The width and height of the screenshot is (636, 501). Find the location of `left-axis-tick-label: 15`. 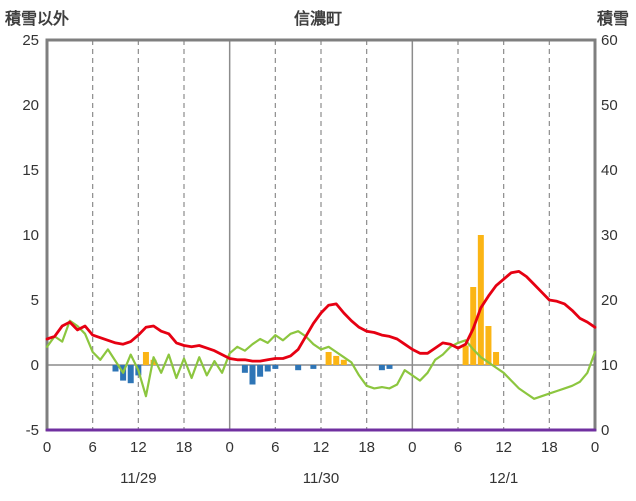

left-axis-tick-label: 15 is located at coordinates (30, 170).